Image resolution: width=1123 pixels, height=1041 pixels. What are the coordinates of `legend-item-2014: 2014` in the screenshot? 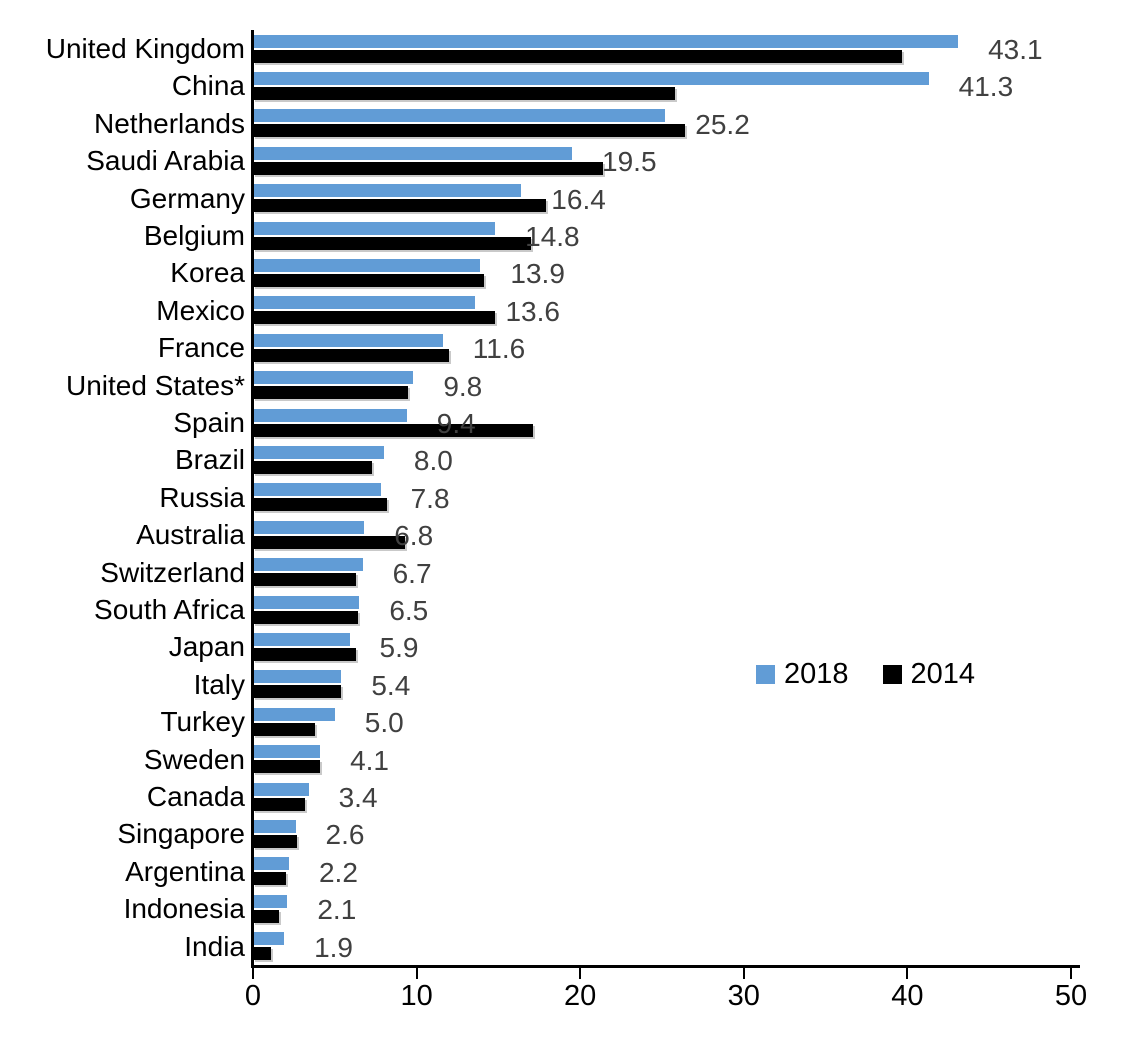 It's located at (929, 674).